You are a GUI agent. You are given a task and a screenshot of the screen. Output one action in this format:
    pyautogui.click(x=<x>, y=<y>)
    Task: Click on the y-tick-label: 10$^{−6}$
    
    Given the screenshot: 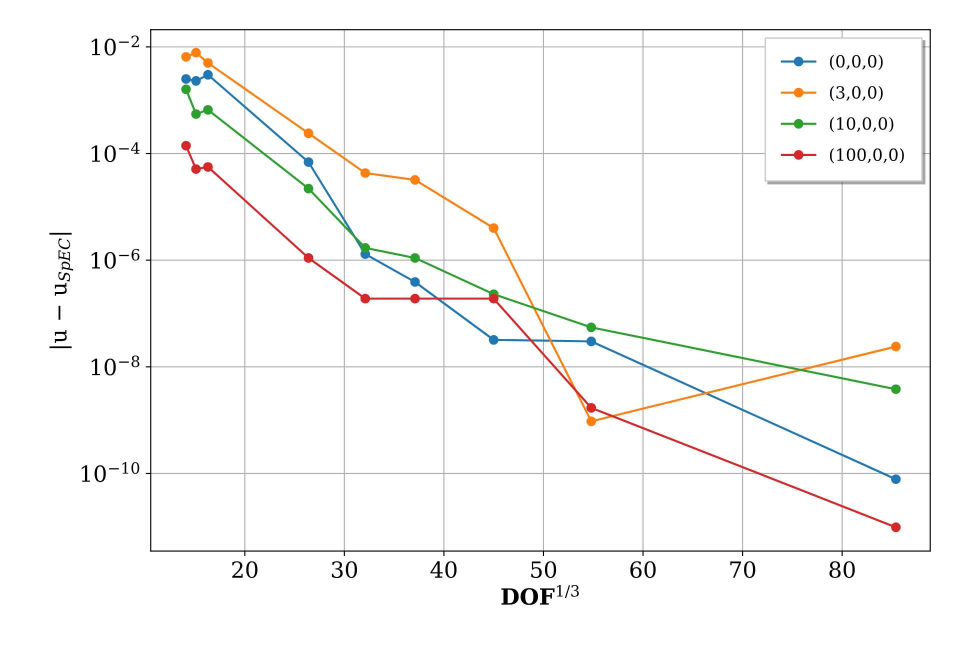 What is the action you would take?
    pyautogui.click(x=116, y=258)
    